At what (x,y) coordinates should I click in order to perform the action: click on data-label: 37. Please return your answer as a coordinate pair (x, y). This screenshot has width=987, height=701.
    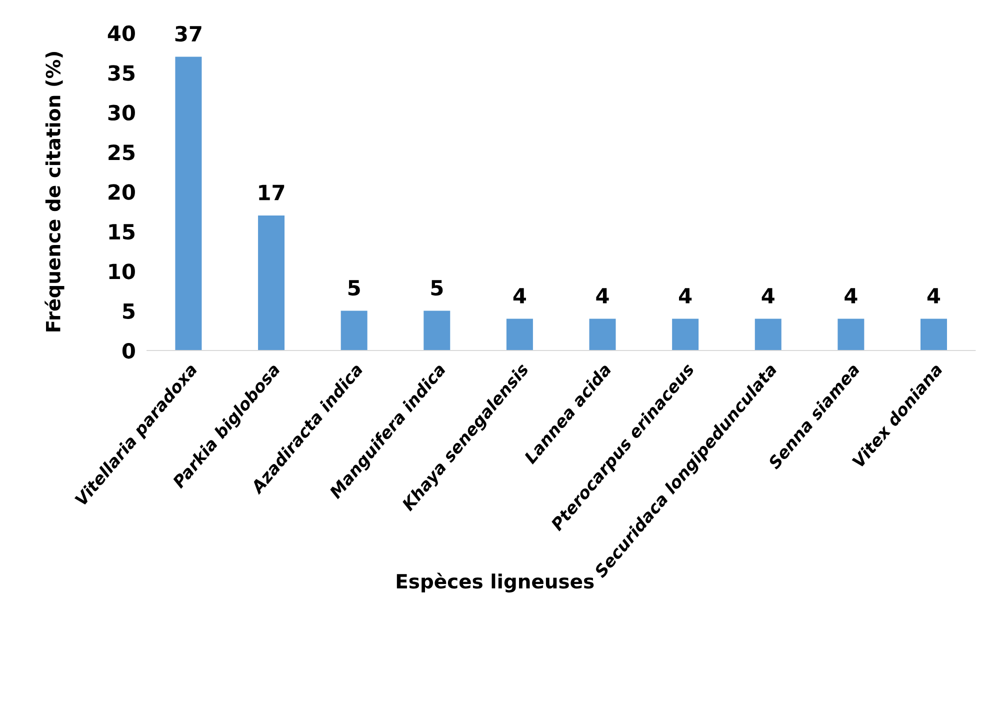
    Looking at the image, I should click on (188, 34).